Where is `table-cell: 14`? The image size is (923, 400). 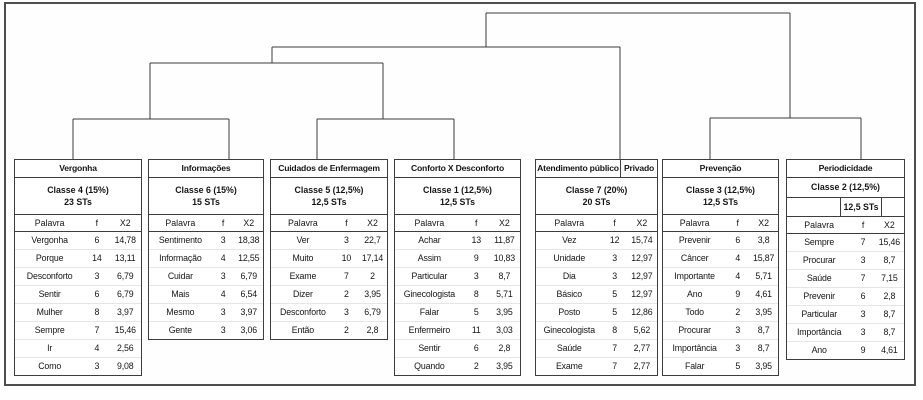
table-cell: 14 is located at coordinates (97, 258).